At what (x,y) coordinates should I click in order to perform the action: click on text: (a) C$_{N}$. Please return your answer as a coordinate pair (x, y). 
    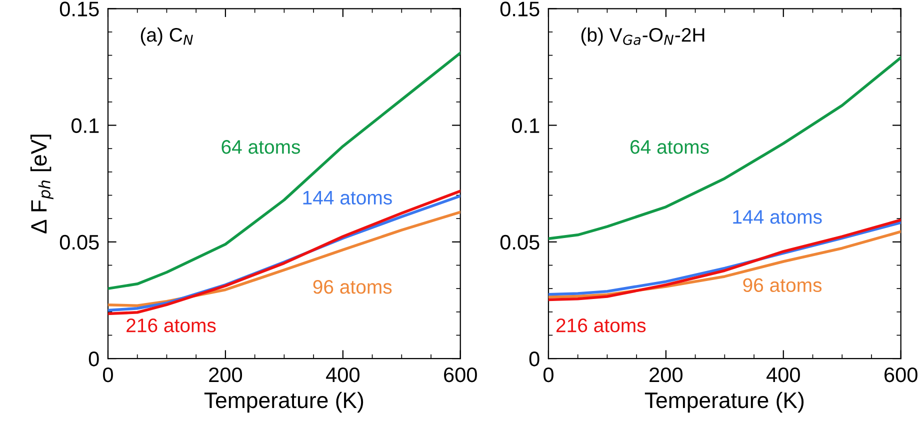
    Looking at the image, I should click on (166, 36).